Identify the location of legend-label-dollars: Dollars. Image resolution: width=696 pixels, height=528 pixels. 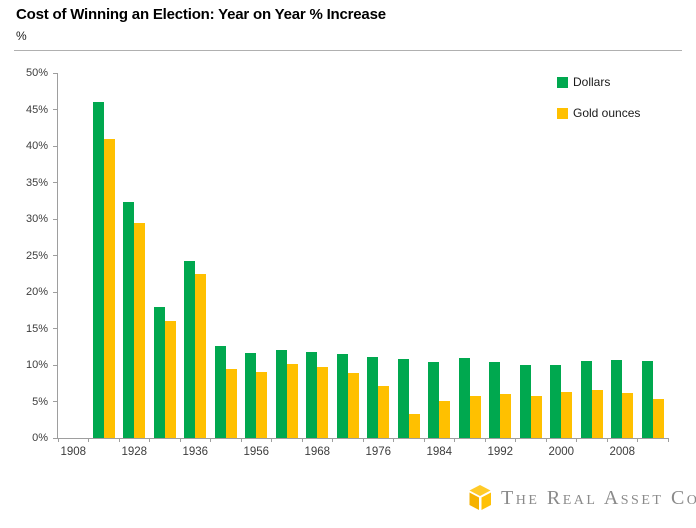
(592, 82).